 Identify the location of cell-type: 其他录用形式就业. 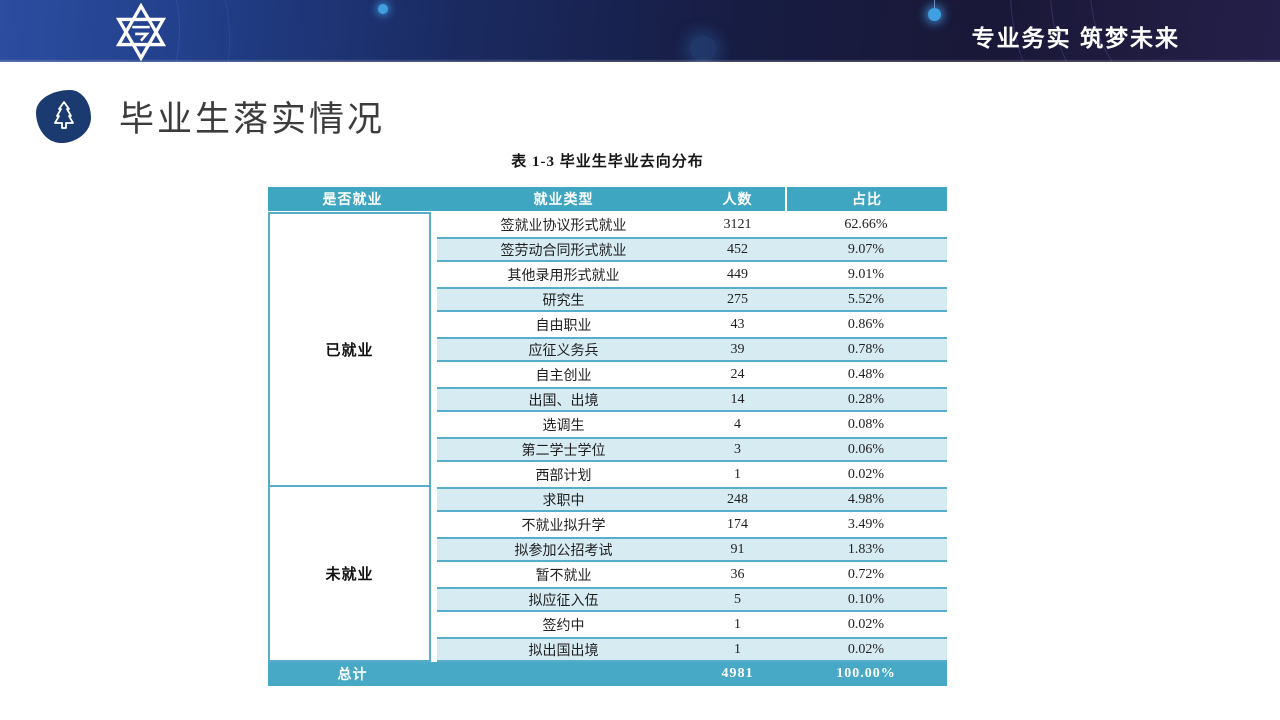
(563, 276).